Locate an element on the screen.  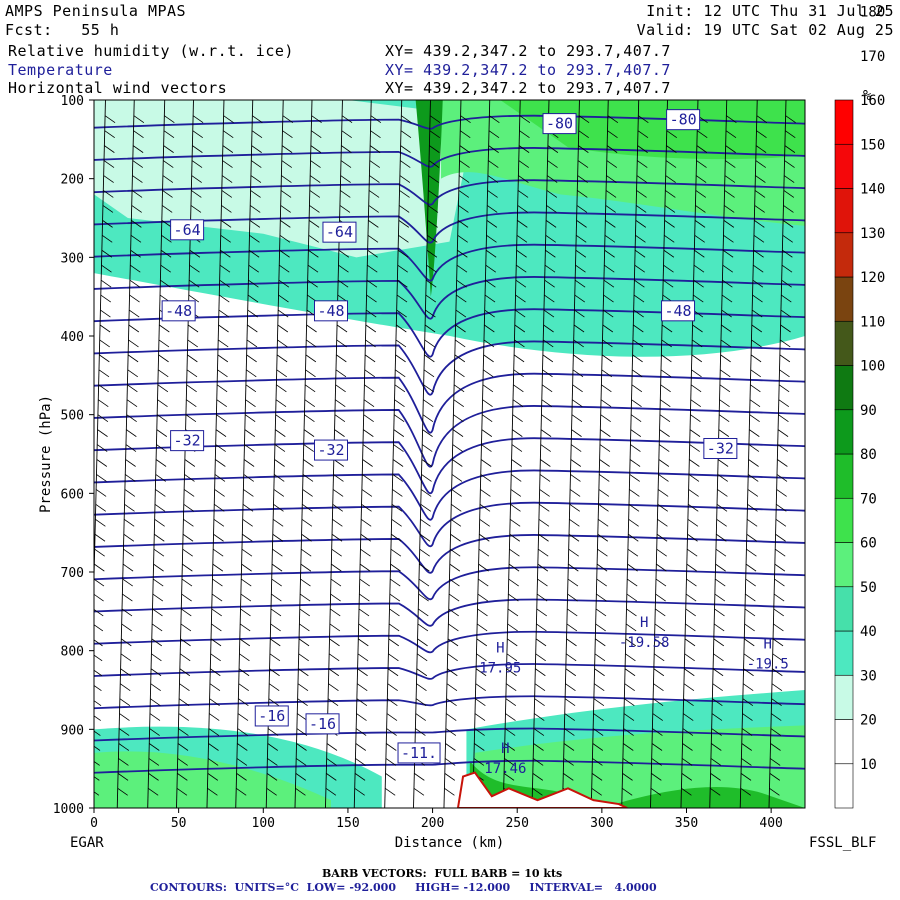
rh-lower-left-moist is located at coordinates (212, 779).